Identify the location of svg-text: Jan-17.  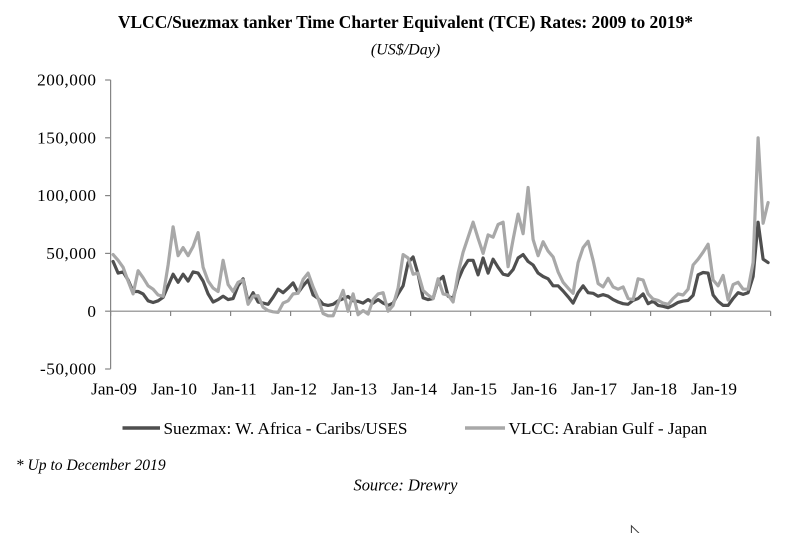
(594, 389).